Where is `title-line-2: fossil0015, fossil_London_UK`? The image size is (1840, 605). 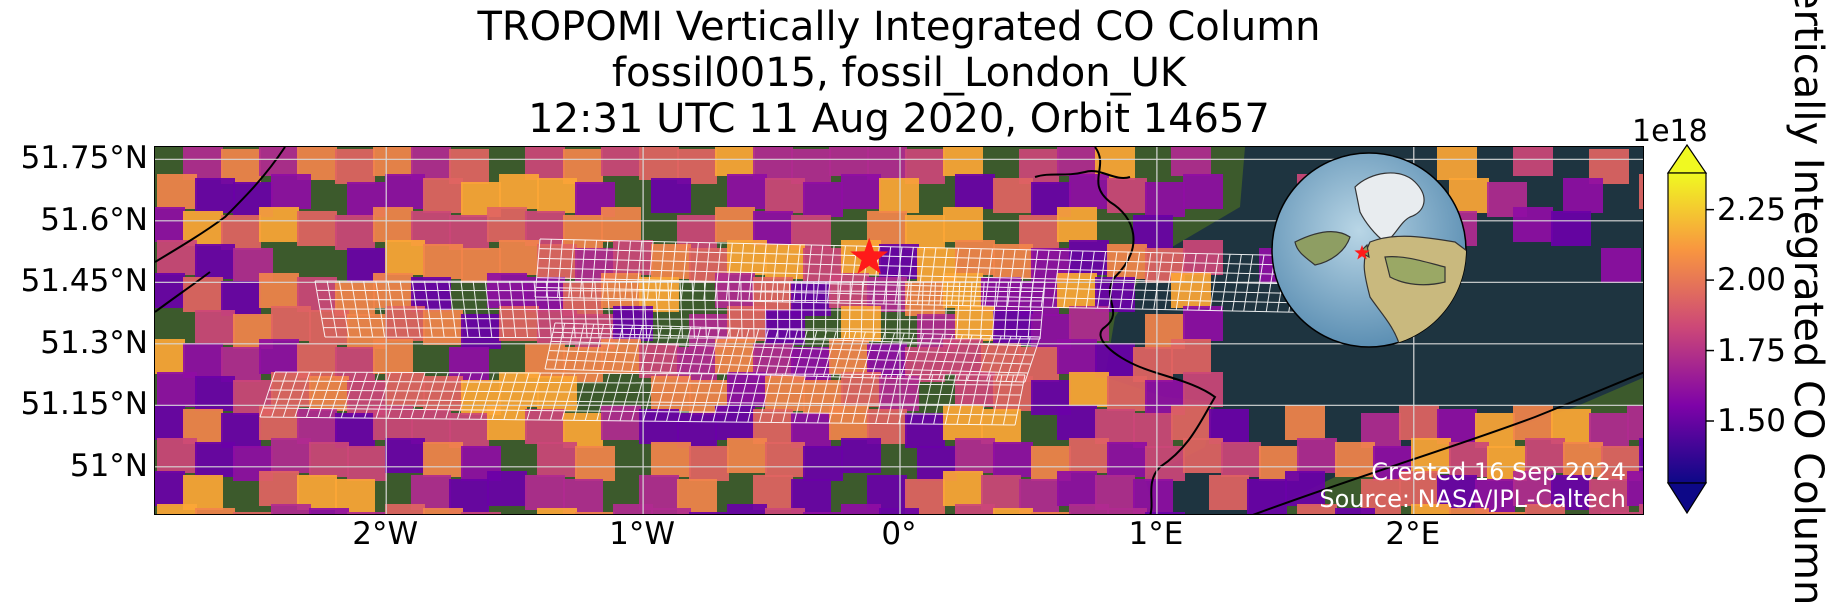 title-line-2: fossil0015, fossil_London_UK is located at coordinates (899, 73).